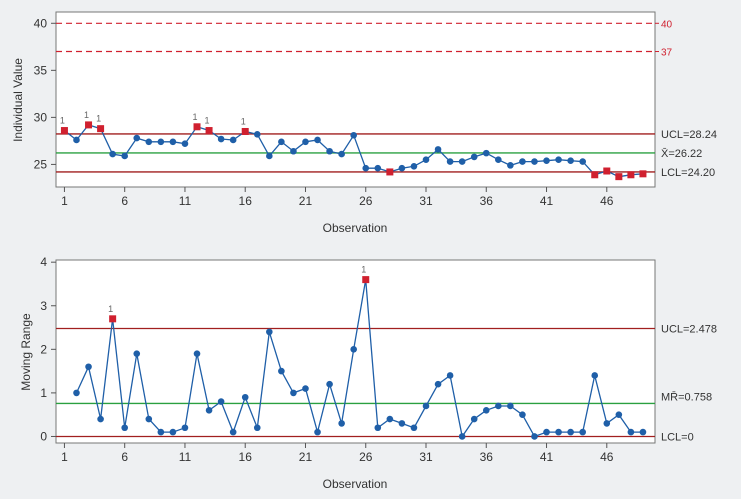  Describe the element at coordinates (667, 24) in the screenshot. I see `individuals-spec-label: 40` at that location.